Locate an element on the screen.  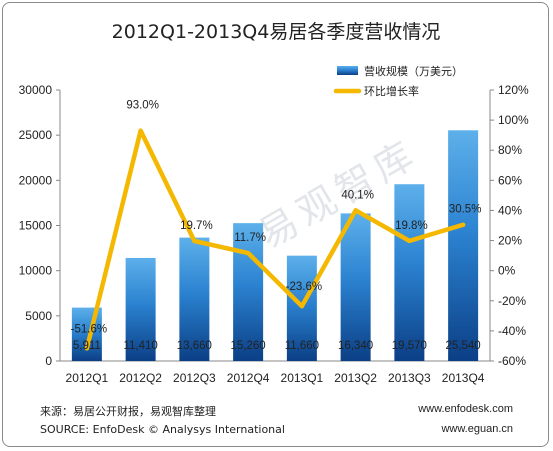
x-tick-label: 2013Q1 is located at coordinates (302, 378).